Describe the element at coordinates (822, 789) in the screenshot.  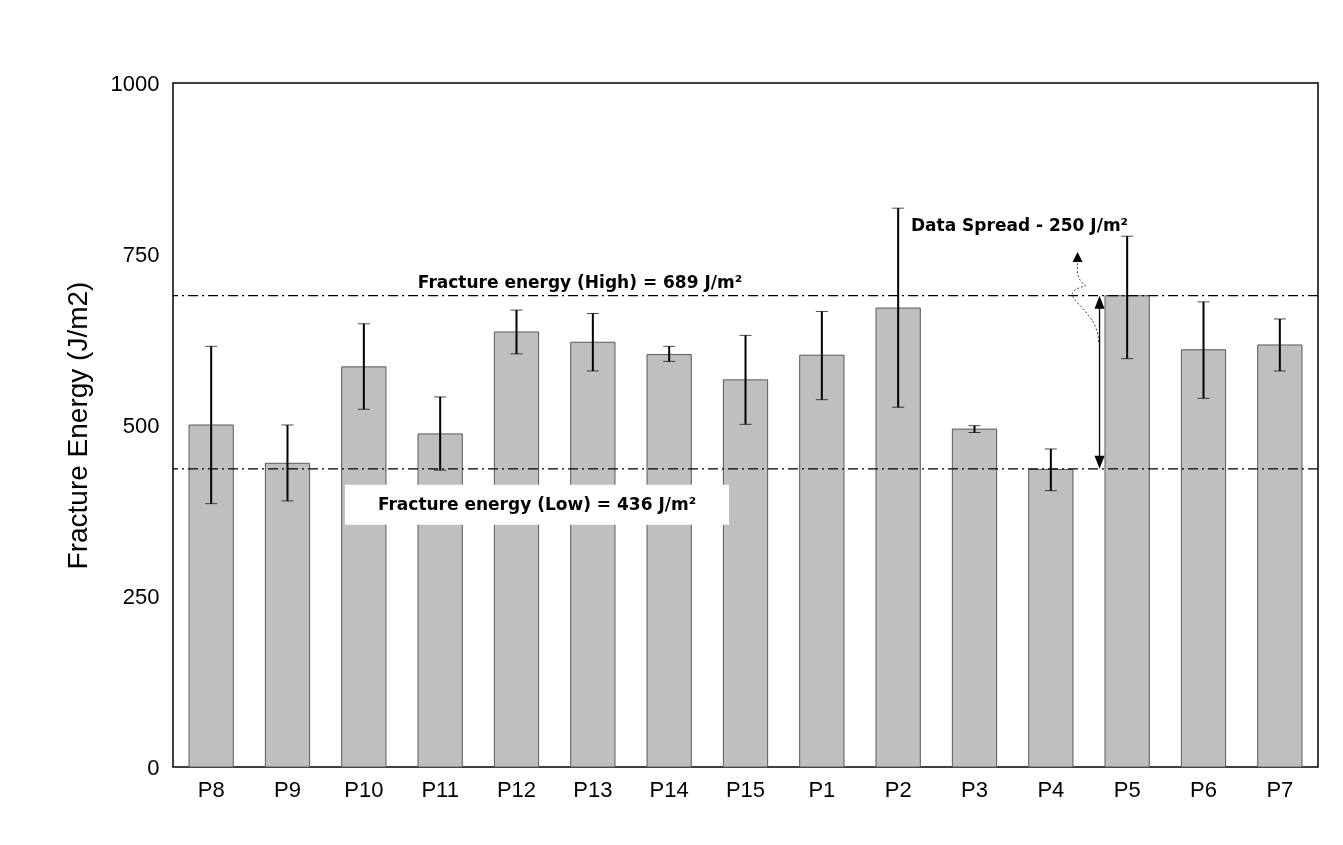
I see `x-tick-label: P1` at that location.